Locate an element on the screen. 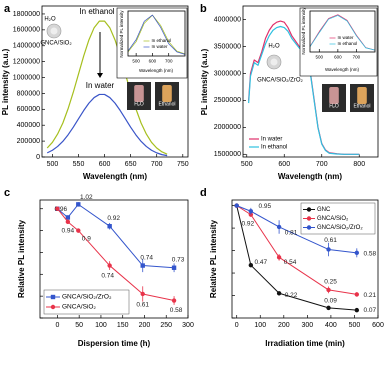 This screenshot has height=369, width=390. annotation: GNCA/SiO₂ is located at coordinates (56, 44).